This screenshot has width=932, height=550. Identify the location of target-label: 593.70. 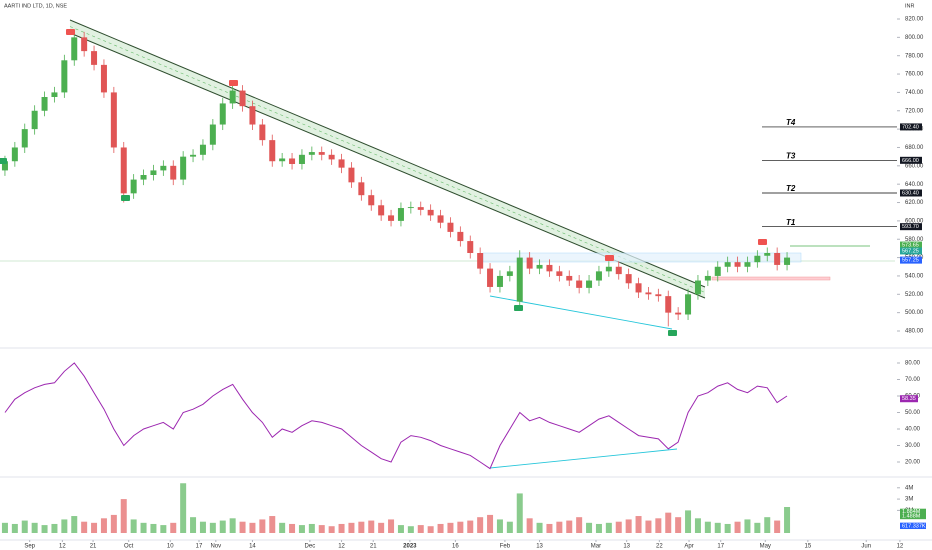
(910, 227).